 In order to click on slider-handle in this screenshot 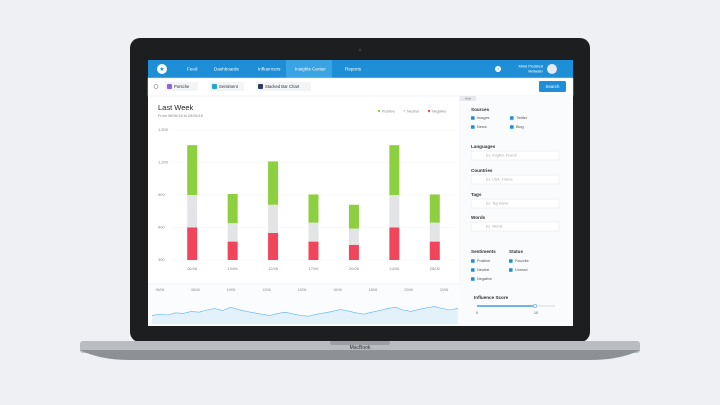, I will do `click(535, 306)`.